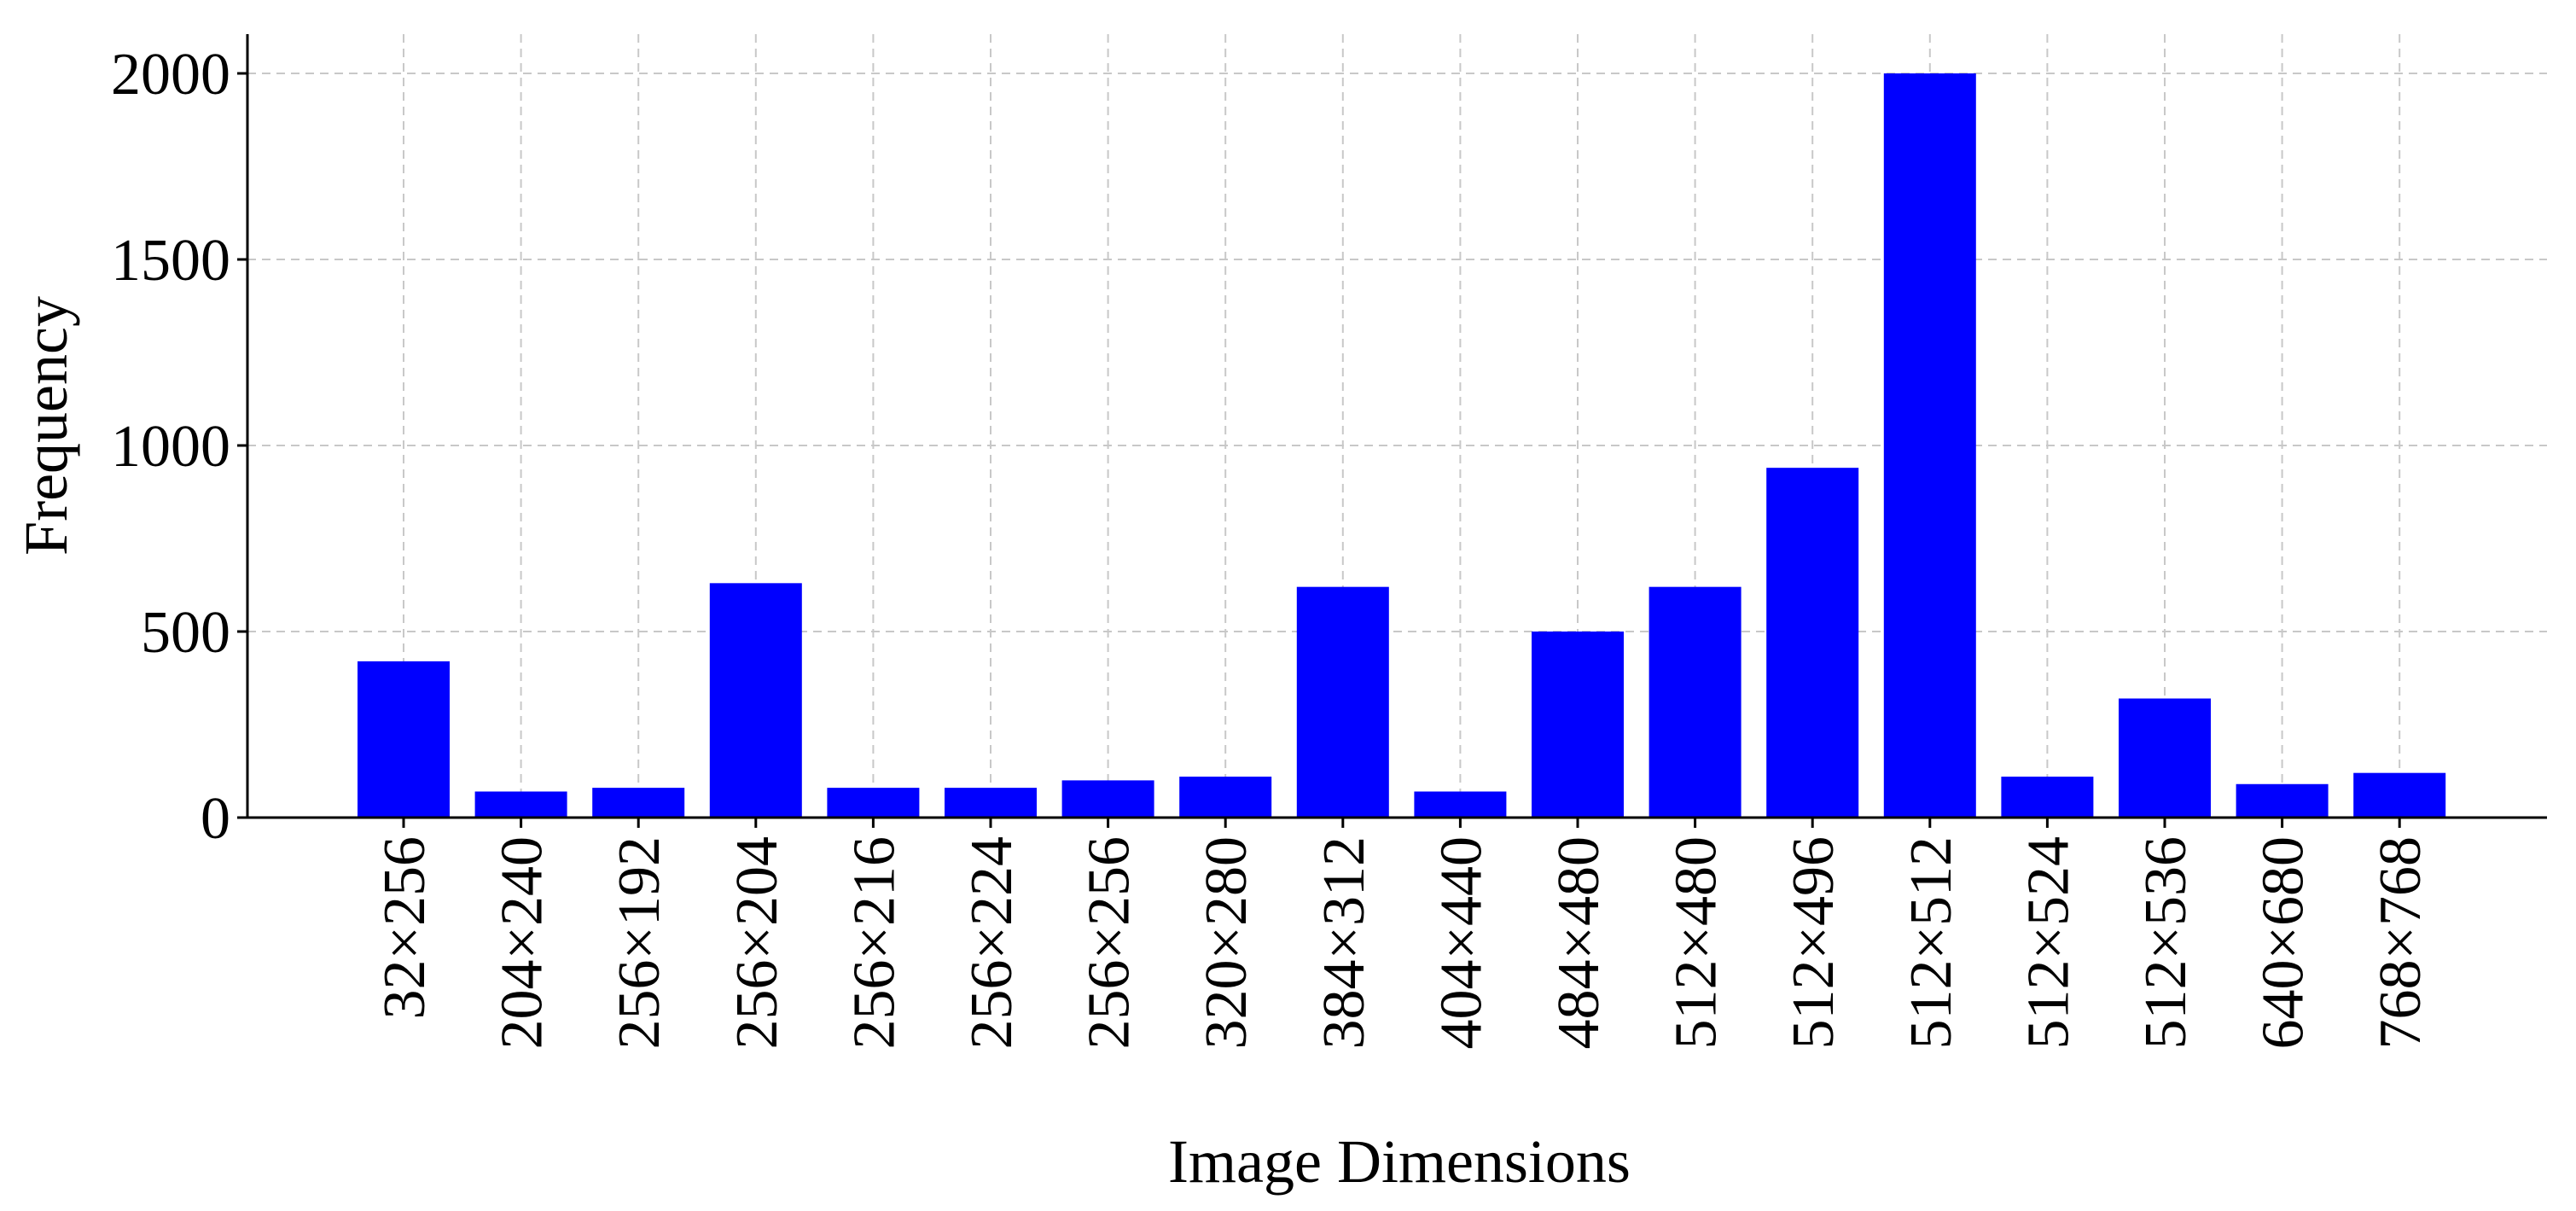 The width and height of the screenshot is (2576, 1211). I want to click on x-tick-label: 768×768, so click(2401, 943).